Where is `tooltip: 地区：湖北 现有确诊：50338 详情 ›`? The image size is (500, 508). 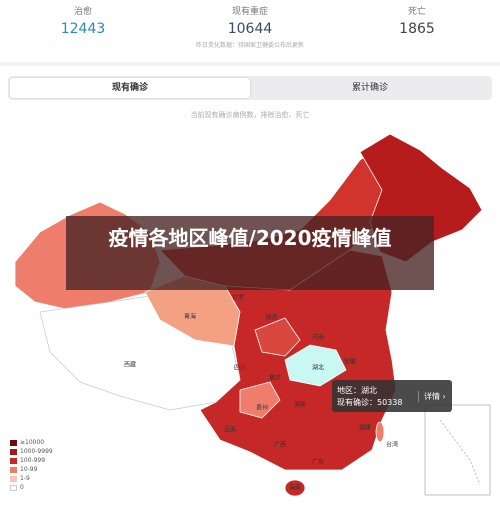 tooltip: 地区：湖北 现有确诊：50338 详情 › is located at coordinates (392, 396).